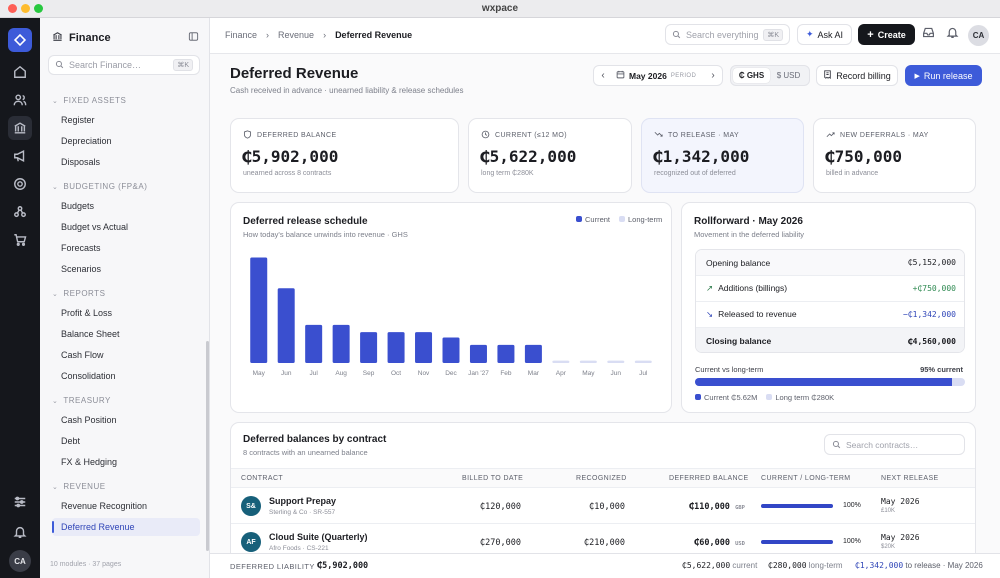 The width and height of the screenshot is (1000, 578). What do you see at coordinates (493, 478) in the screenshot?
I see `col-billed: BILLED TO DATE` at bounding box center [493, 478].